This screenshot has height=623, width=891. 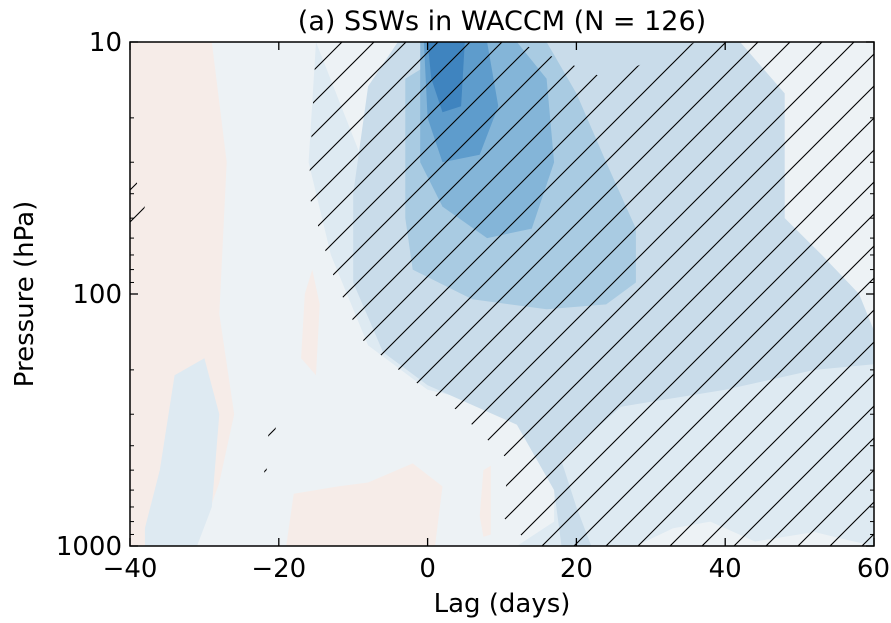 What do you see at coordinates (25, 294) in the screenshot?
I see `y-axis-label: Pressure (hPa)` at bounding box center [25, 294].